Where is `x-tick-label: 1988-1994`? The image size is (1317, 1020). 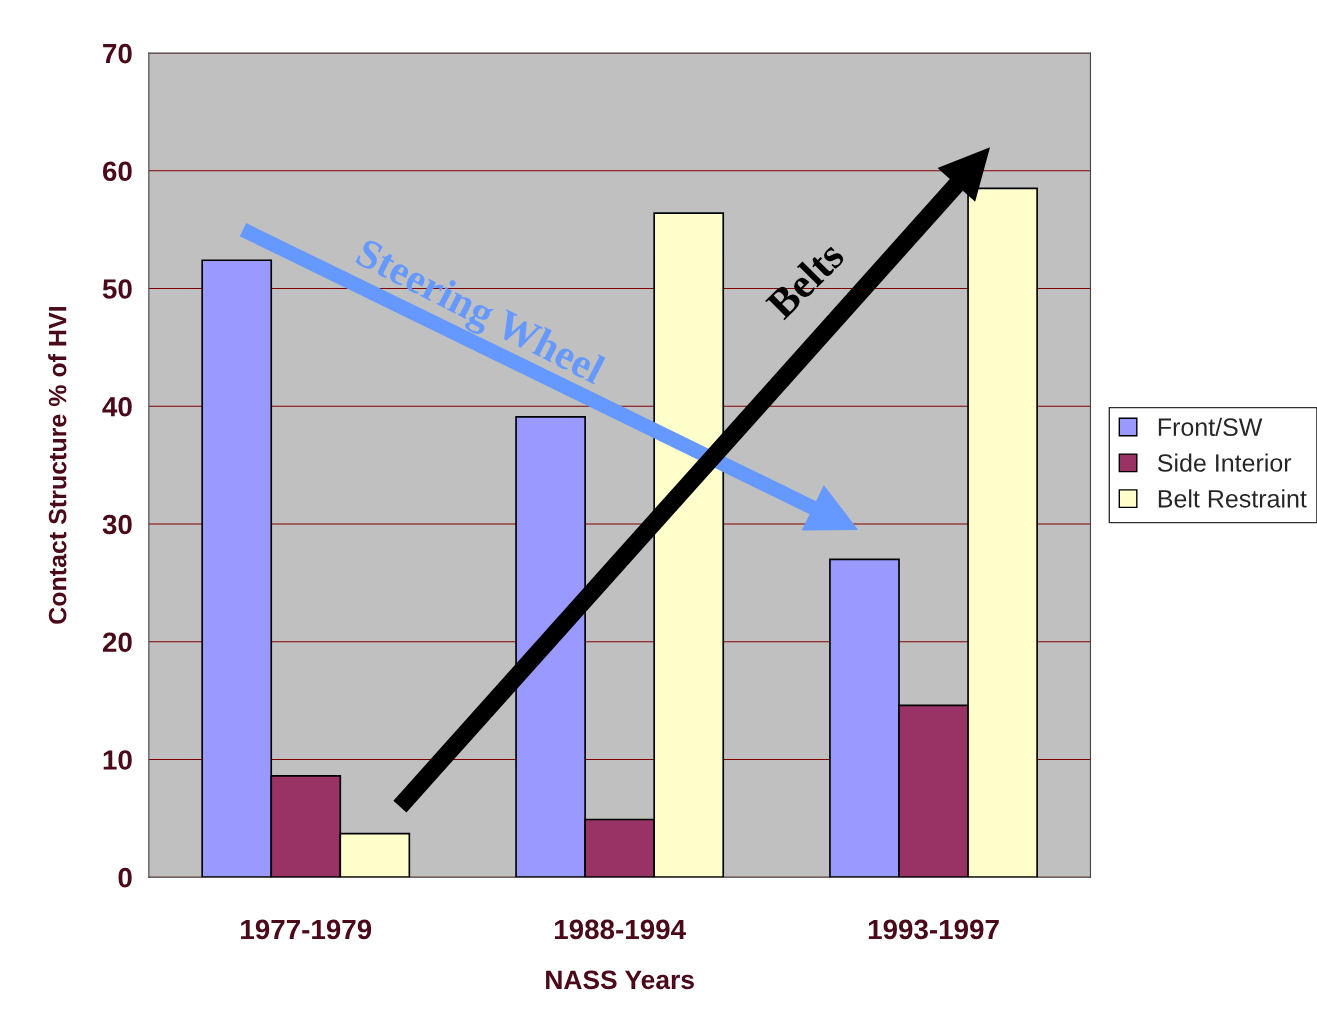
x-tick-label: 1988-1994 is located at coordinates (620, 929).